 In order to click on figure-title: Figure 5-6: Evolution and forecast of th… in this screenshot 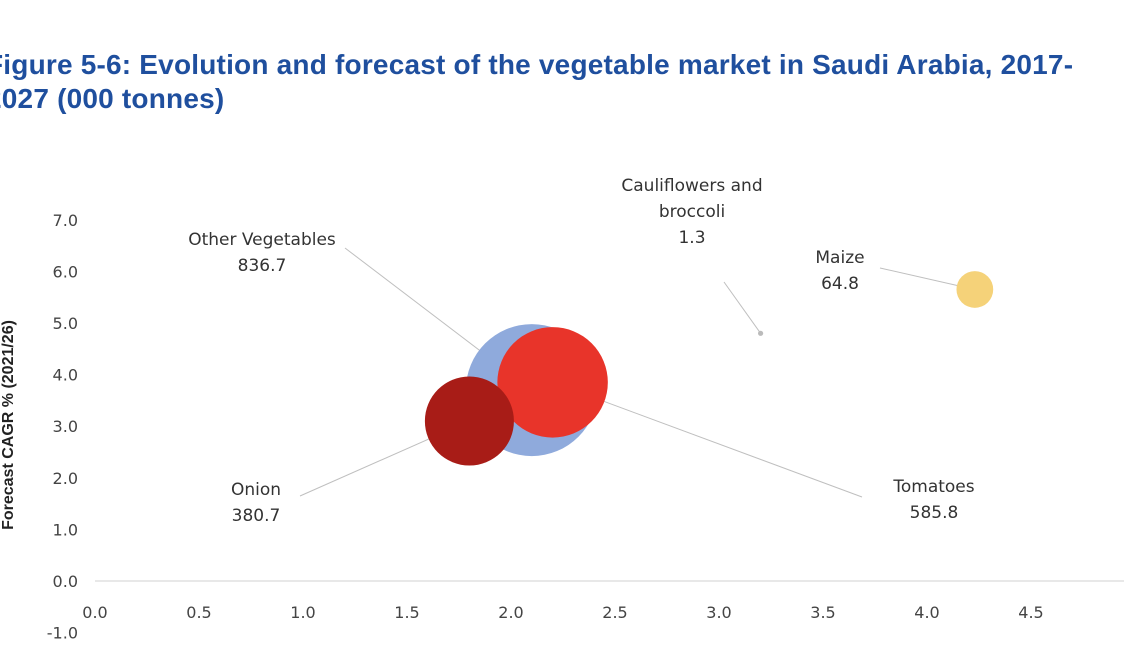, I will do `click(562, 82)`.